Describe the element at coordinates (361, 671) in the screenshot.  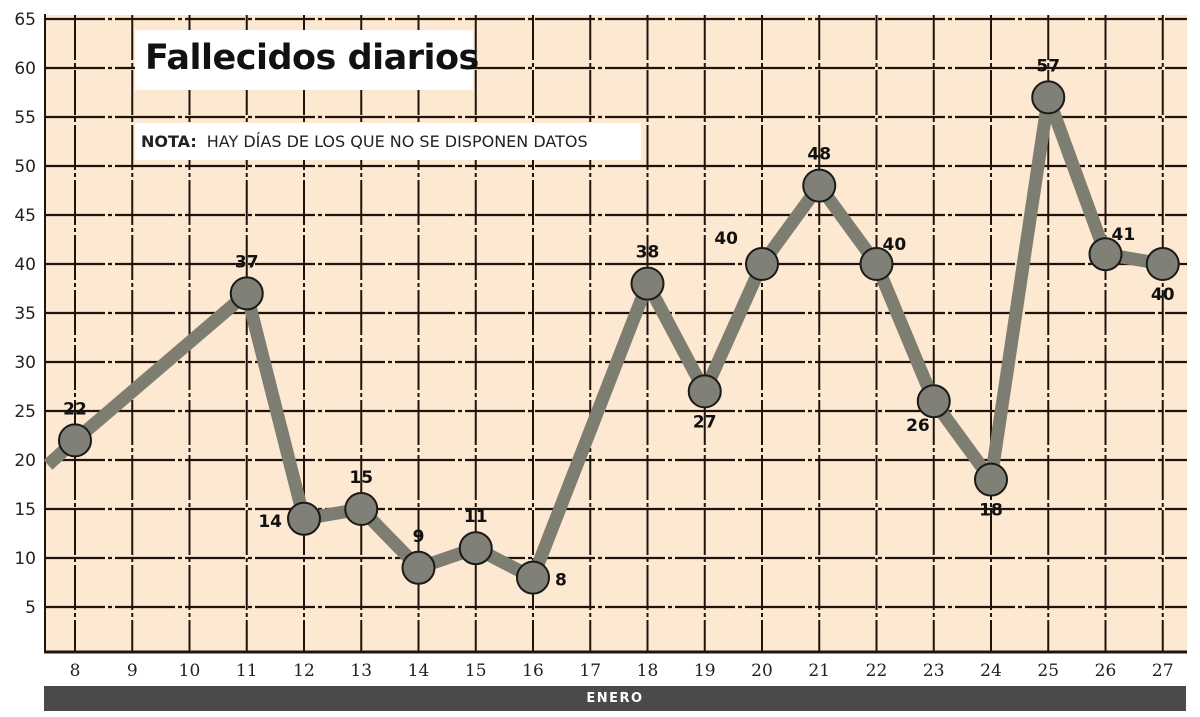
I see `x-tick-label: 13` at that location.